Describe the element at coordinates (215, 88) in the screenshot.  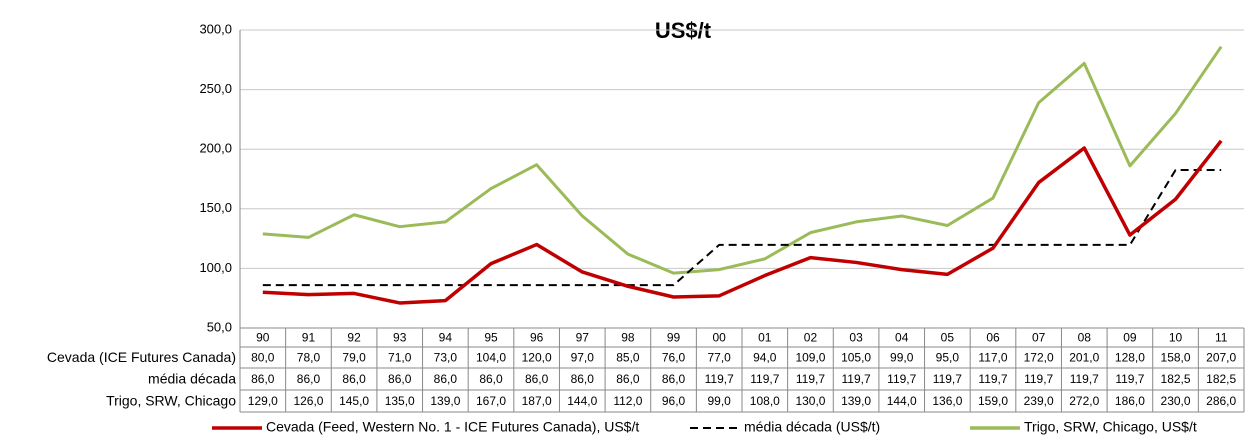
I see `y-tick-label: 250,0` at that location.